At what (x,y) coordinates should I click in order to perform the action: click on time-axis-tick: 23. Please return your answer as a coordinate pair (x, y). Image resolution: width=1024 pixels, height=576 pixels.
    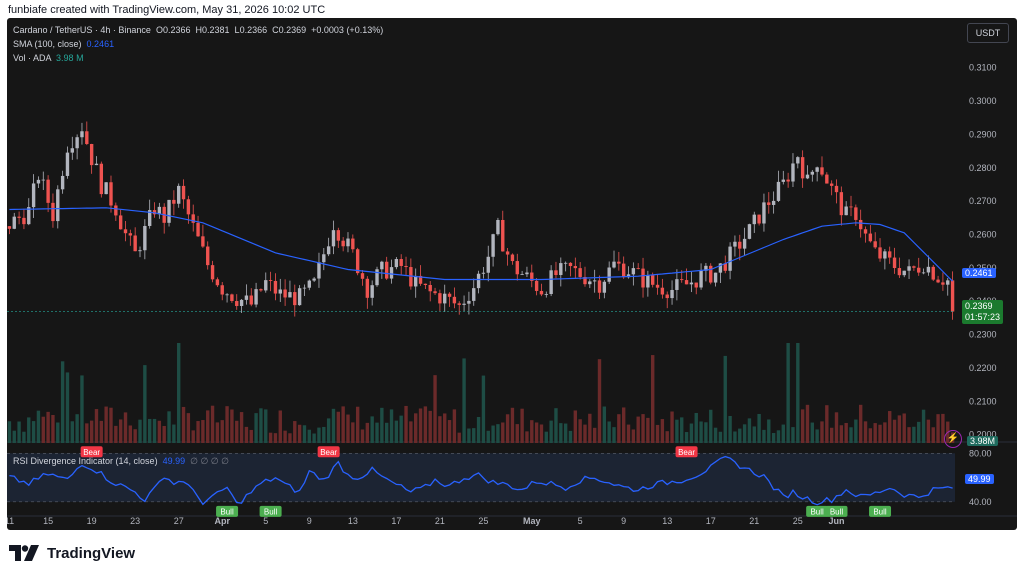
    Looking at the image, I should click on (135, 521).